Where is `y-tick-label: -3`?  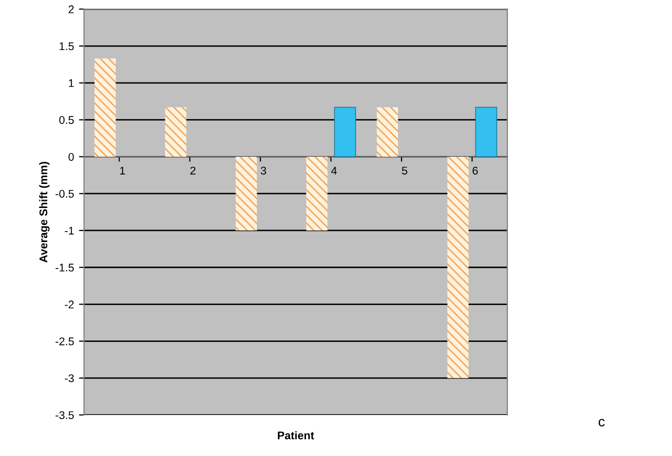 y-tick-label: -3 is located at coordinates (69, 378).